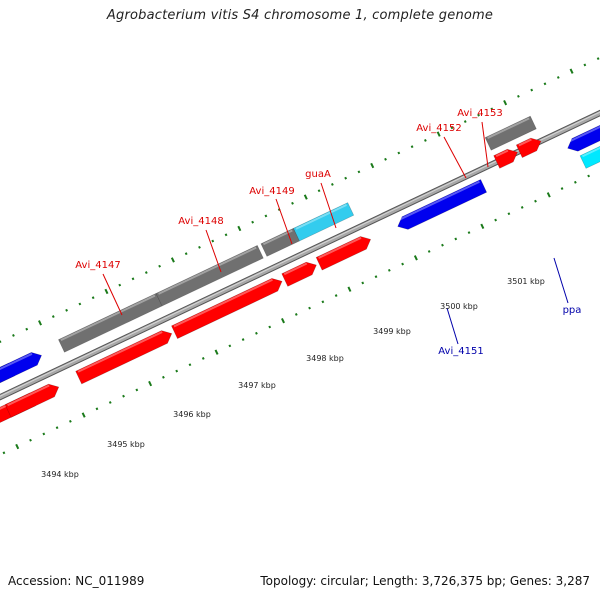  I want to click on gene-label-avi-4152: Avi_4152, so click(438, 128).